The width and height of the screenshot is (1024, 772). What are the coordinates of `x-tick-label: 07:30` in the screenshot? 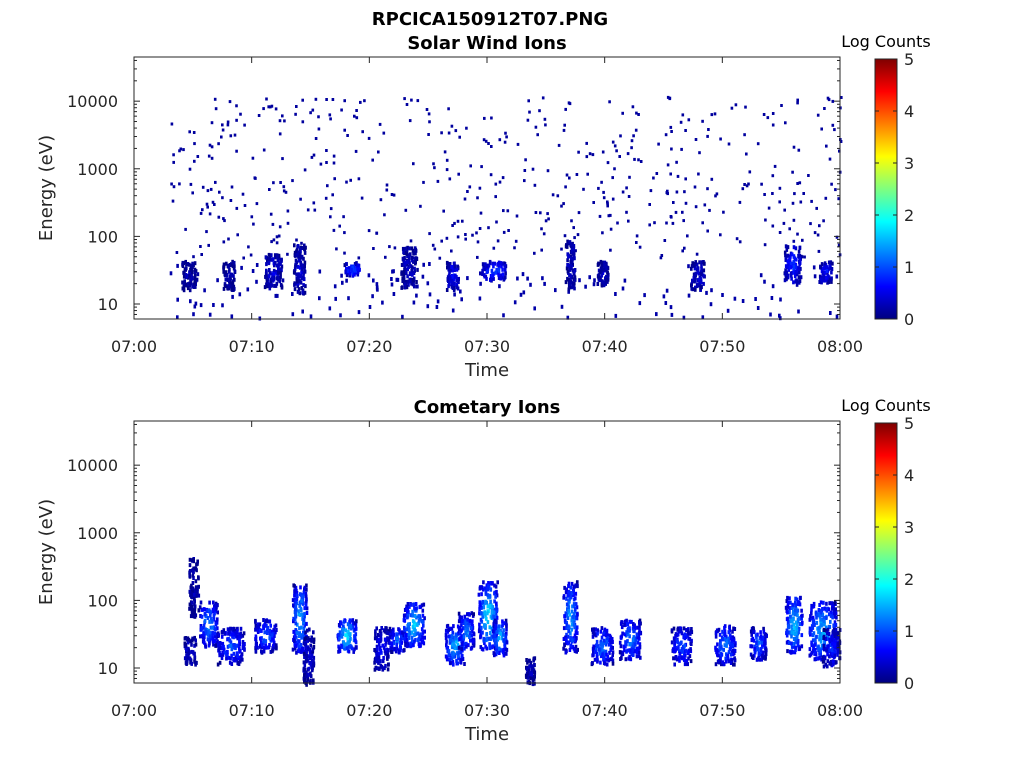 It's located at (487, 710).